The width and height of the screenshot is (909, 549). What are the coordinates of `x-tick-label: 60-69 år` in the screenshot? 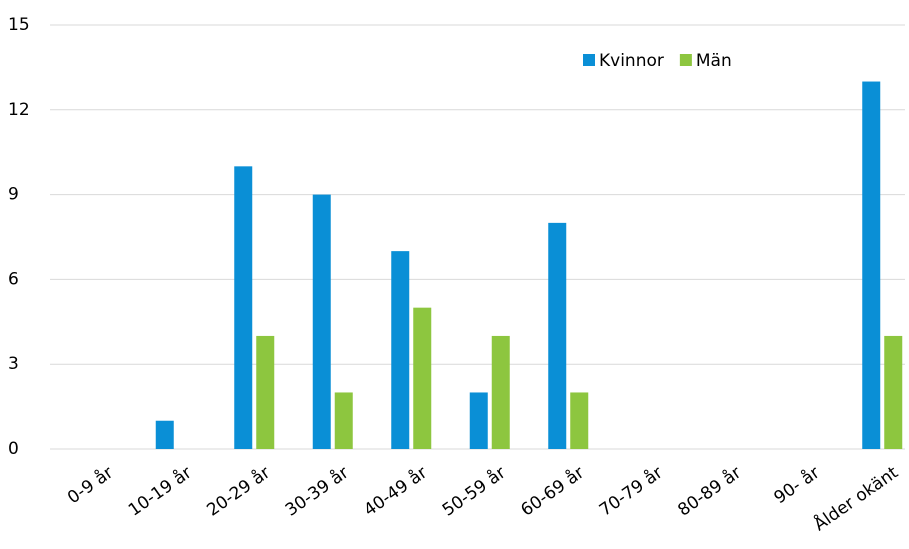 It's located at (552, 491).